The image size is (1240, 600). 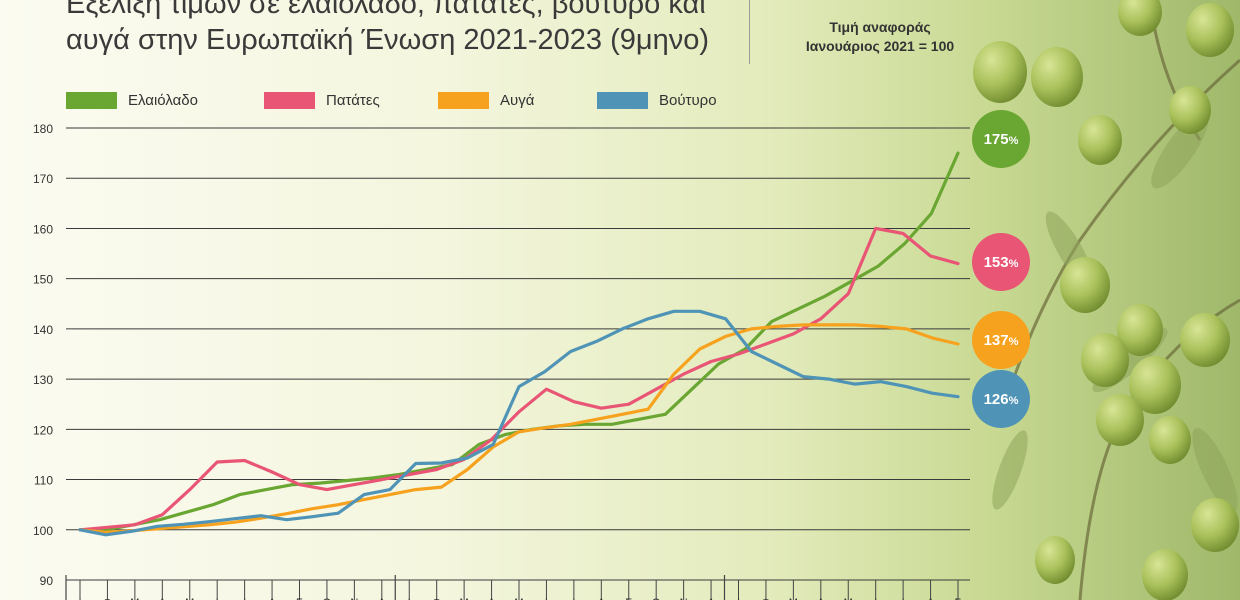 I want to click on legend-label-eggs: Αυγά, so click(x=517, y=100).